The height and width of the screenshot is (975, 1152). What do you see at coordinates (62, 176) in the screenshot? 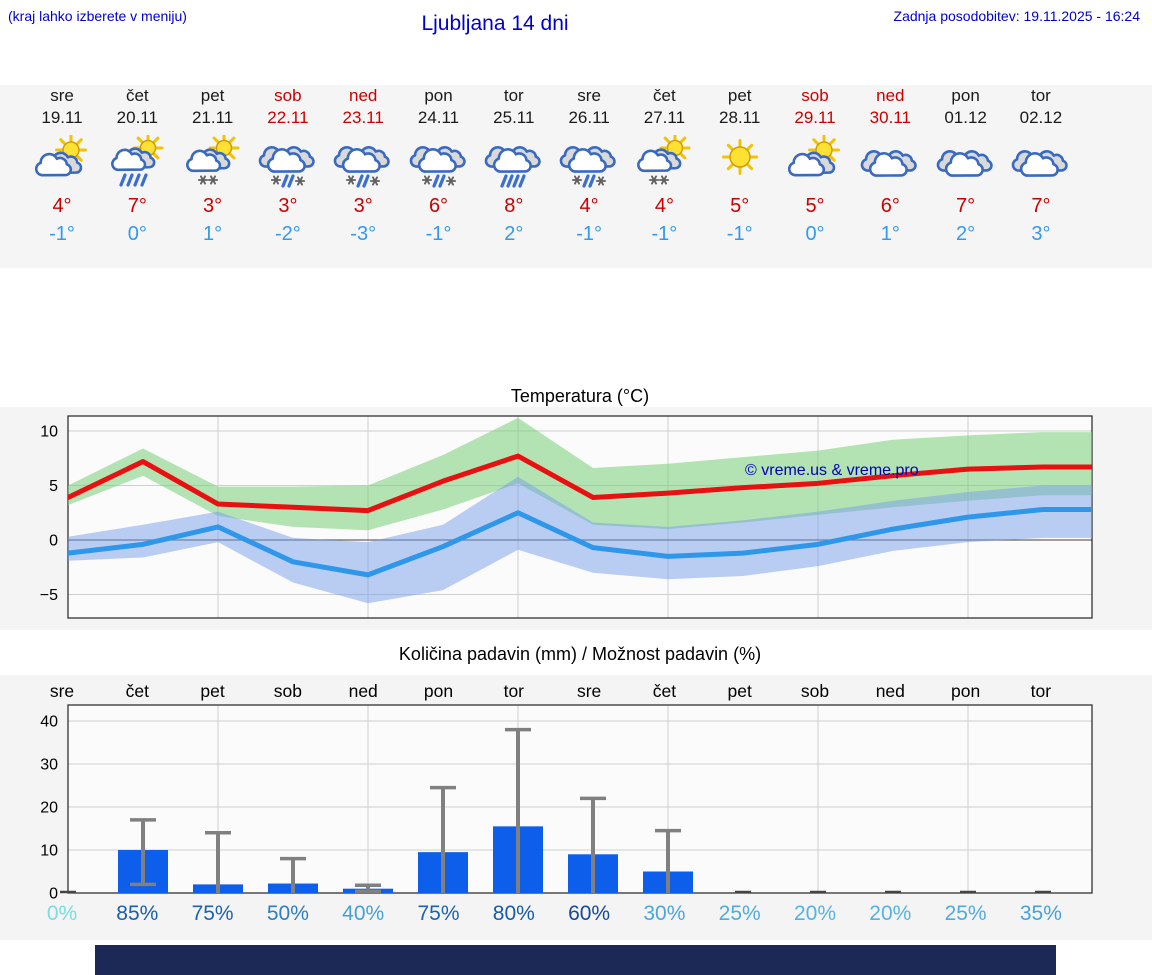
I see `forecast-day: sre 19.11 4° -1°` at bounding box center [62, 176].